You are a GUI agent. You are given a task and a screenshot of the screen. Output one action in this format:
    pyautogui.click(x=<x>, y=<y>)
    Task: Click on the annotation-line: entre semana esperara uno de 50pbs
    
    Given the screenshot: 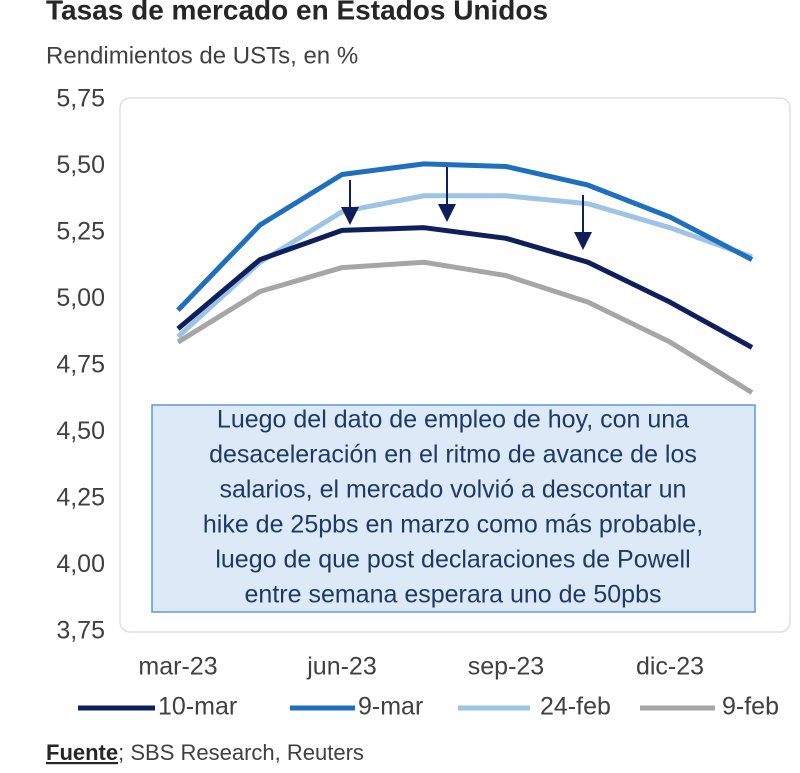 What is the action you would take?
    pyautogui.click(x=453, y=595)
    